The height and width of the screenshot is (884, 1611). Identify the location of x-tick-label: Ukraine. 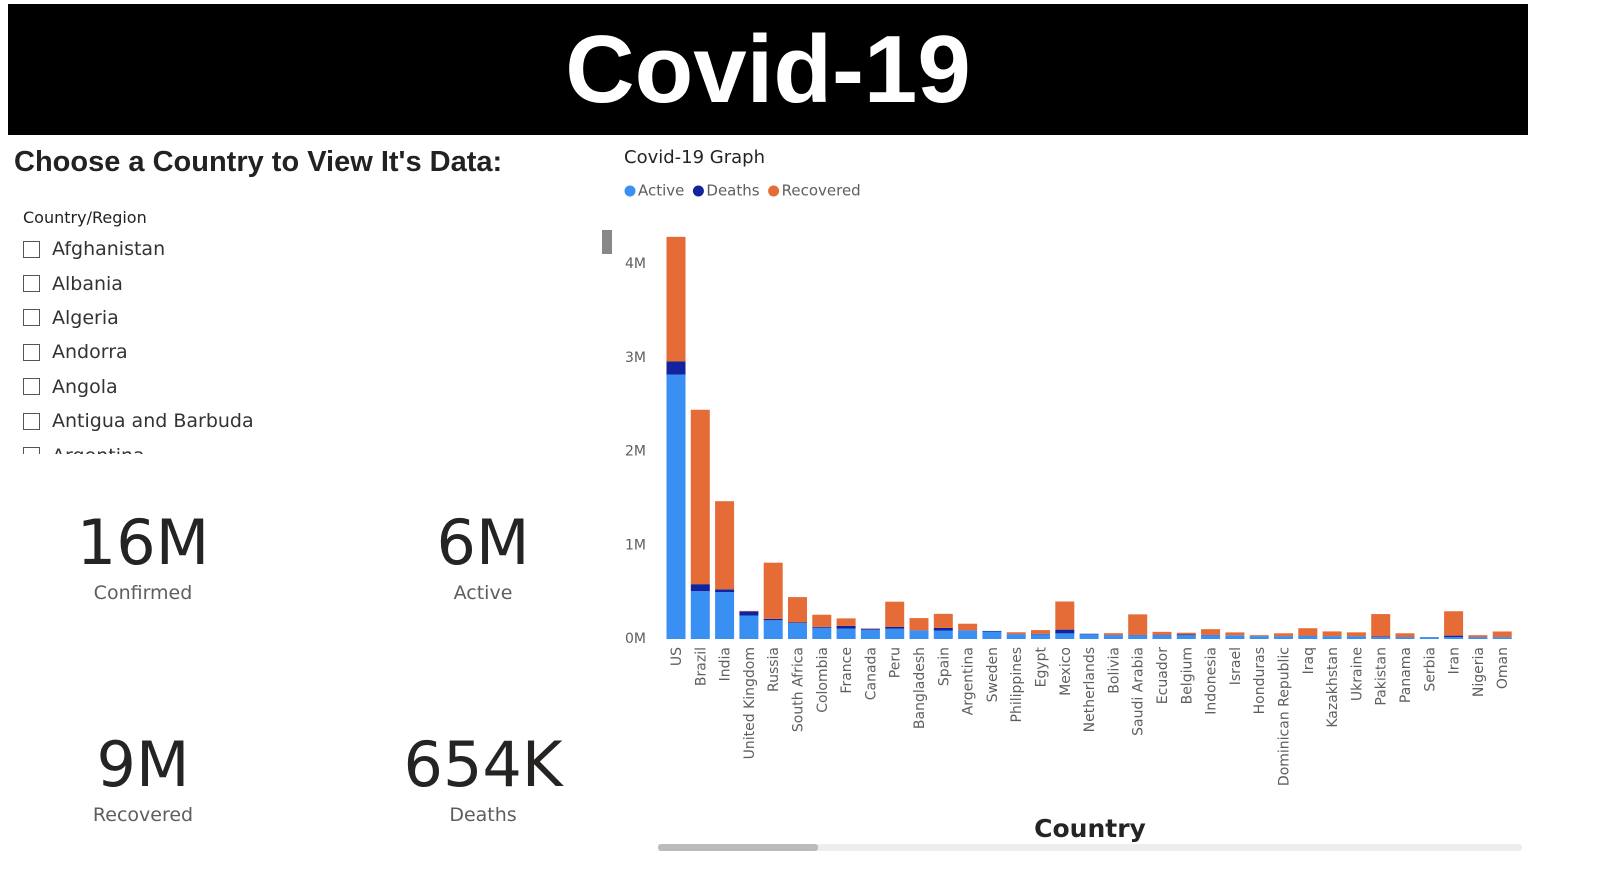
(1357, 674).